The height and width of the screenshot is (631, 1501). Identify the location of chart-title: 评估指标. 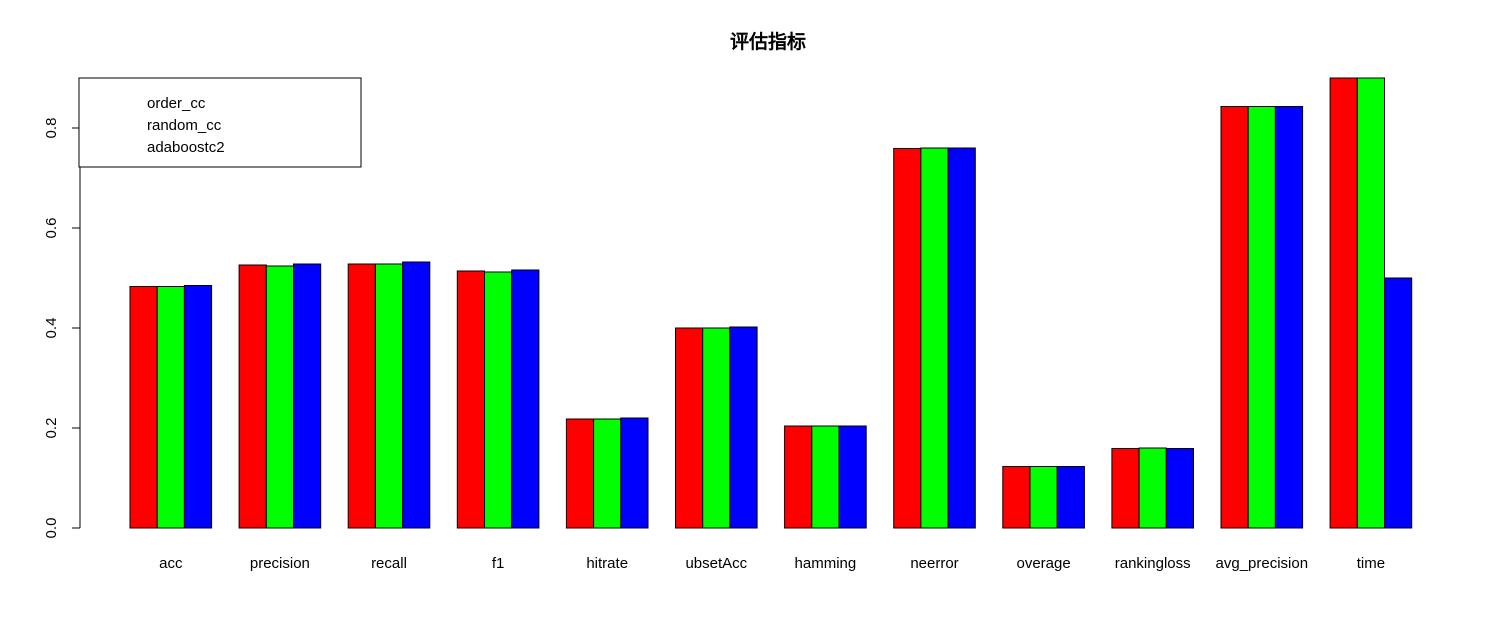
(768, 41).